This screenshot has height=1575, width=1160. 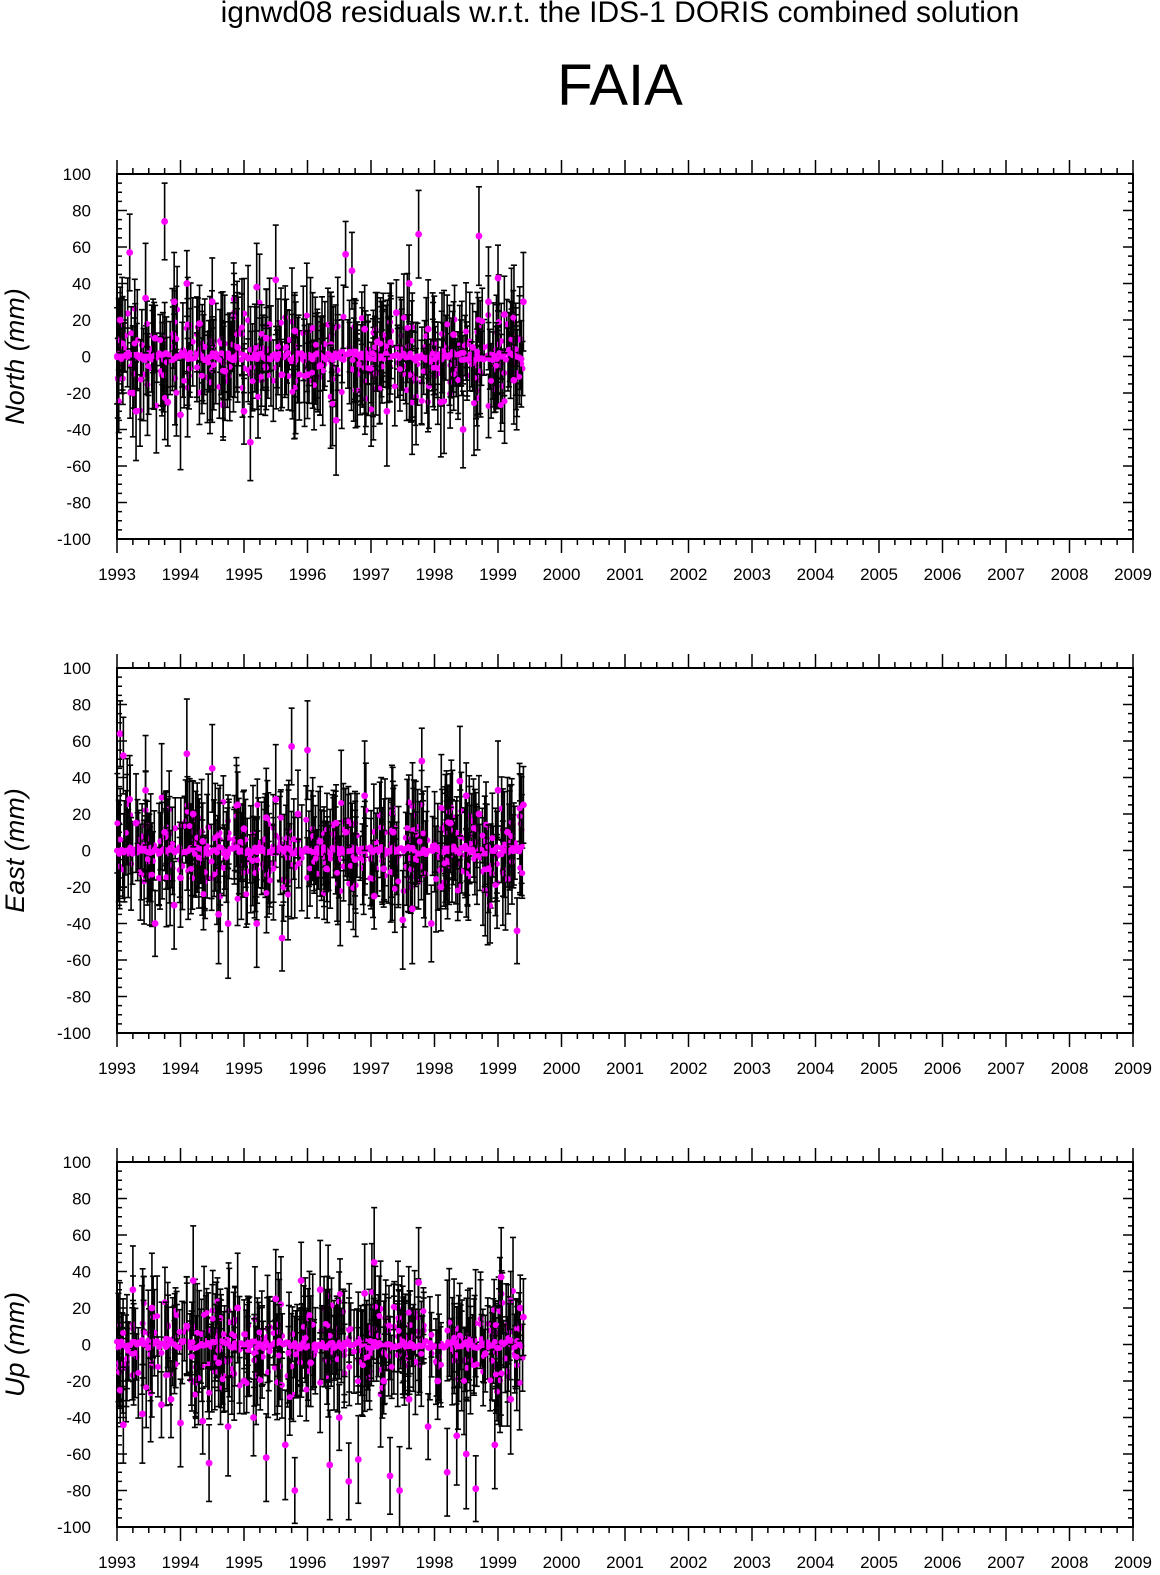 What do you see at coordinates (181, 1562) in the screenshot?
I see `x-tick-label: 1994` at bounding box center [181, 1562].